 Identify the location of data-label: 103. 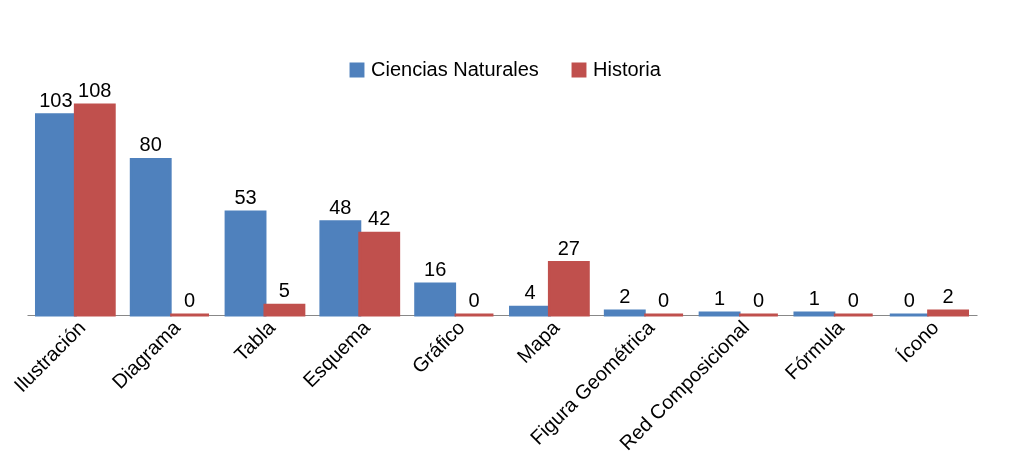
(56, 99).